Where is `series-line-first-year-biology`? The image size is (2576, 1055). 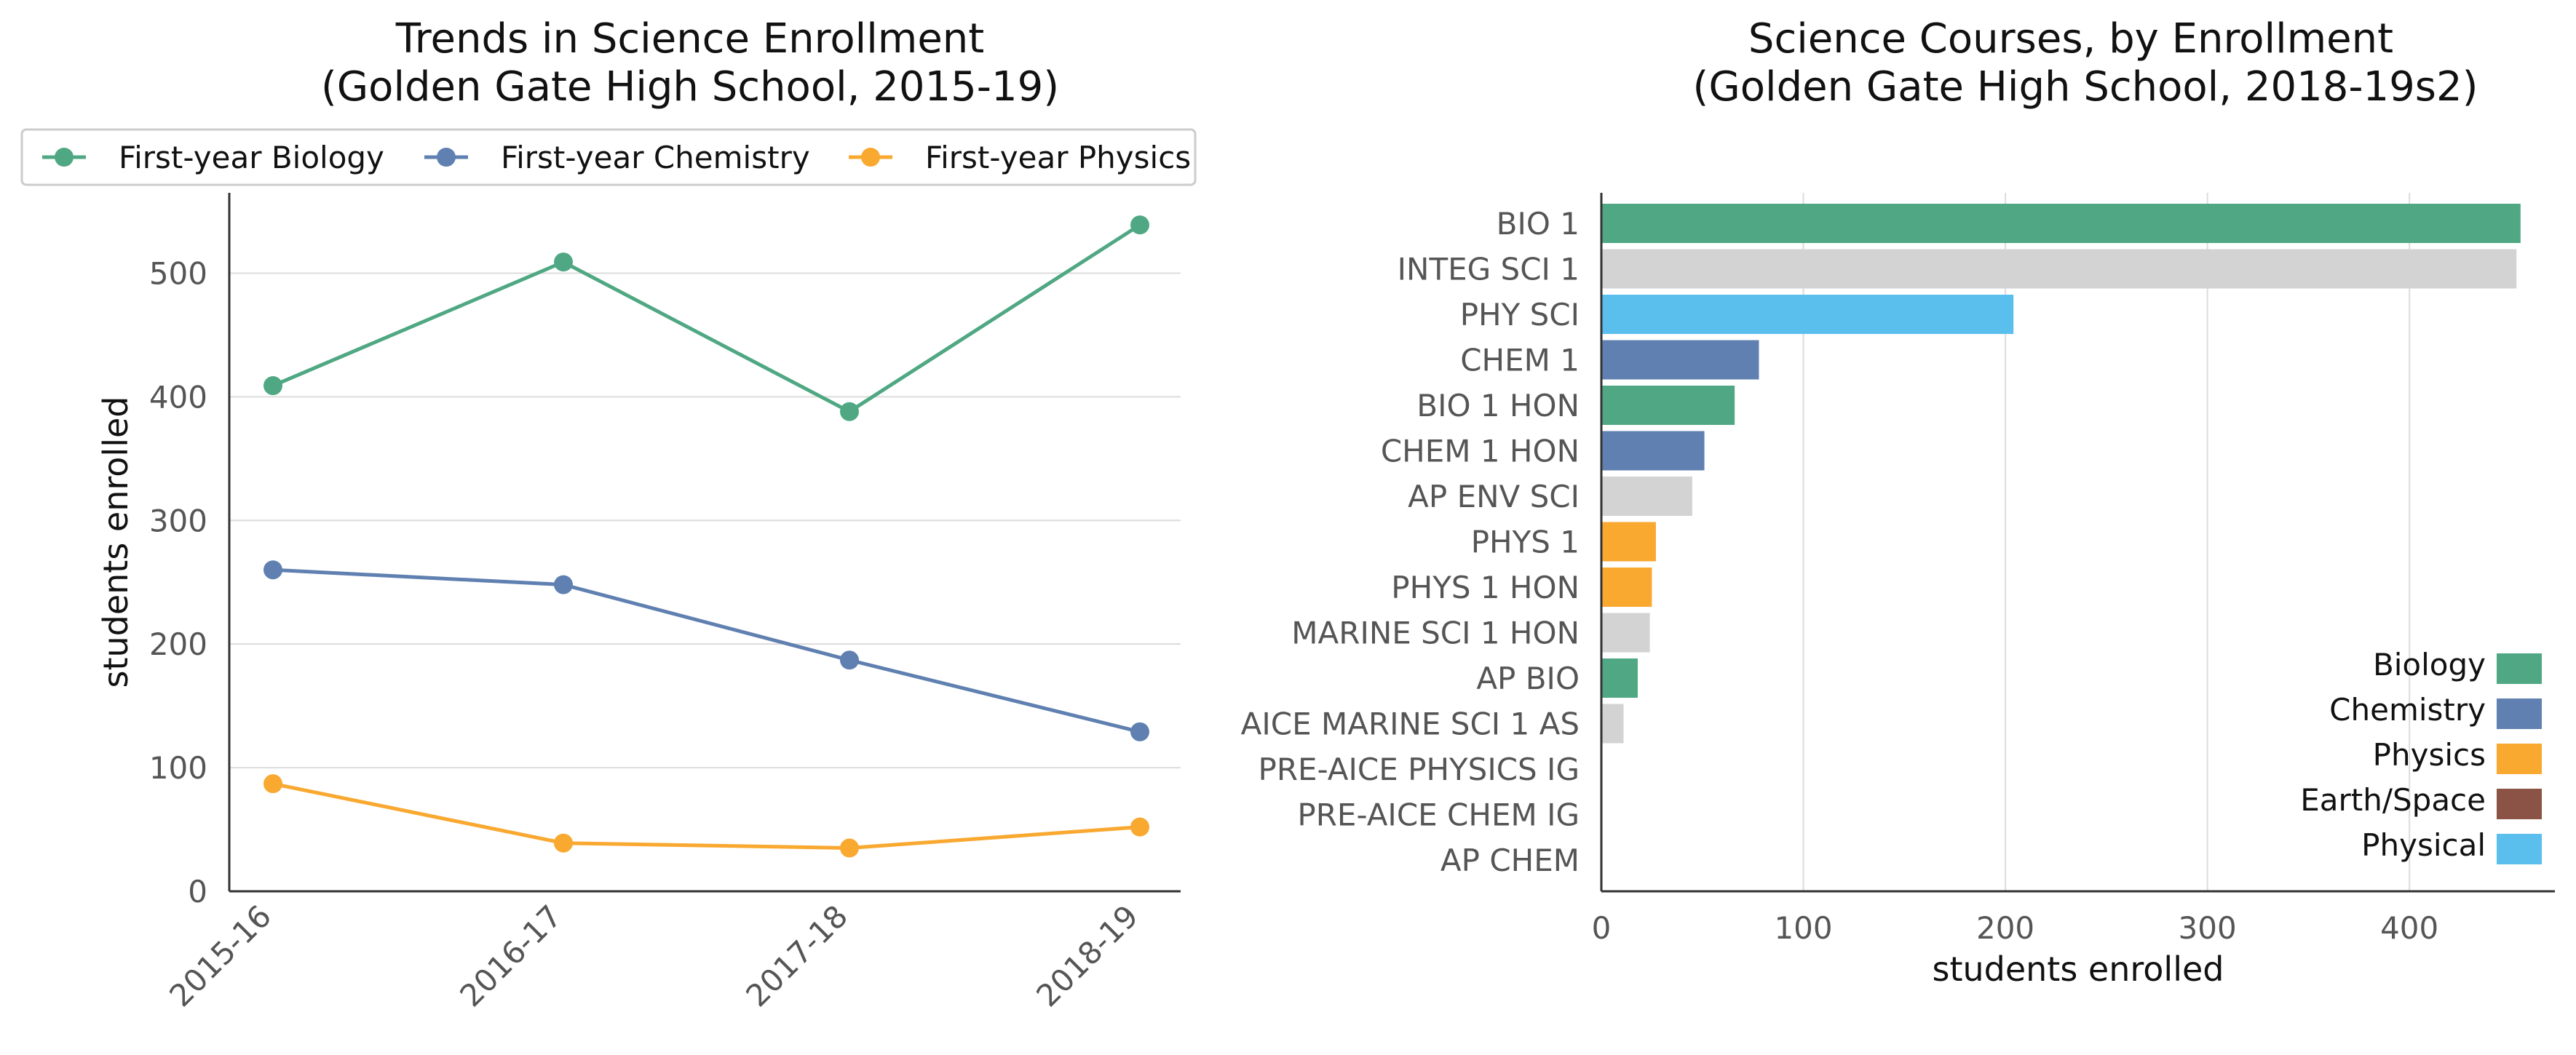 series-line-first-year-biology is located at coordinates (706, 318).